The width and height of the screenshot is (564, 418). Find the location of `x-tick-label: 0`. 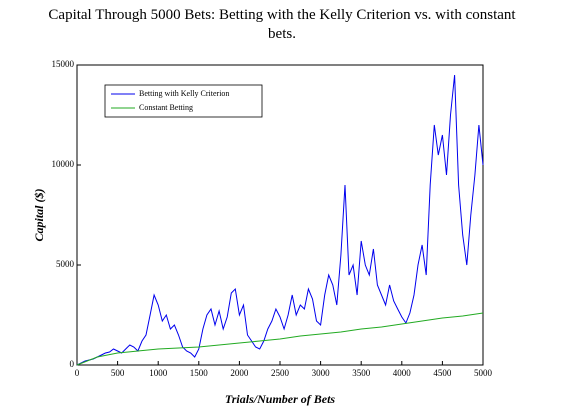

x-tick-label: 0 is located at coordinates (77, 373).